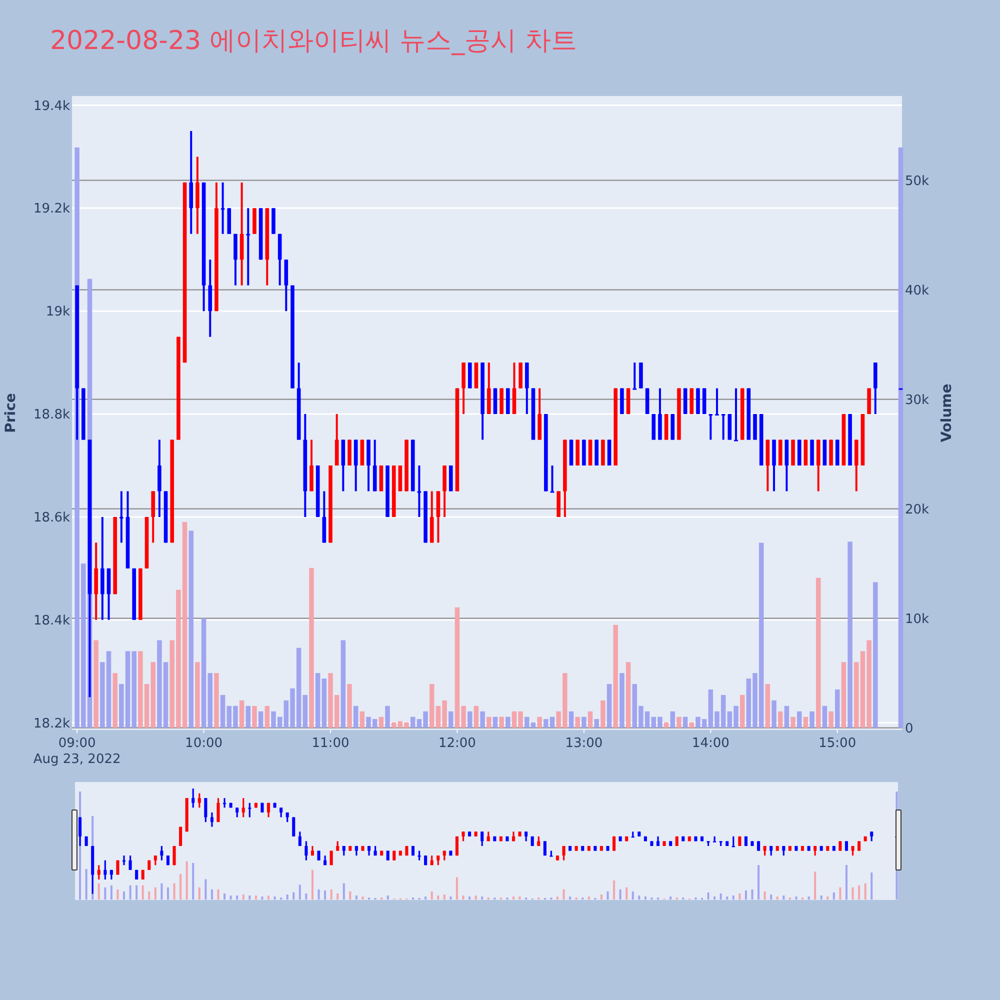 This screenshot has width=1000, height=1000. What do you see at coordinates (837, 743) in the screenshot?
I see `x-tick-label: 15:00` at bounding box center [837, 743].